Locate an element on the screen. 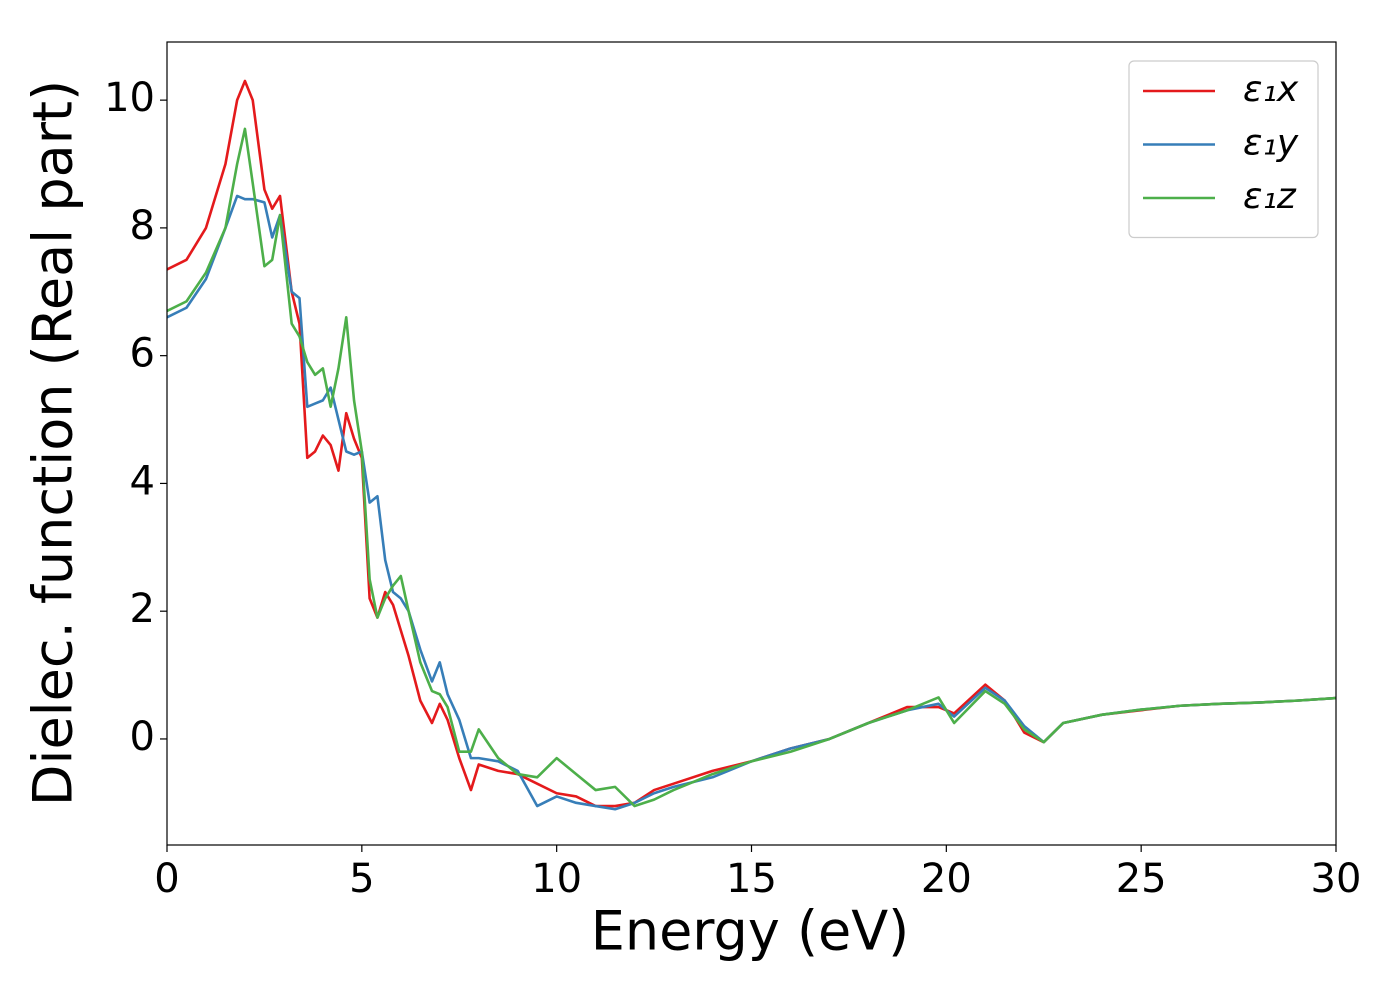  x-tick-label: 15 is located at coordinates (751, 879).